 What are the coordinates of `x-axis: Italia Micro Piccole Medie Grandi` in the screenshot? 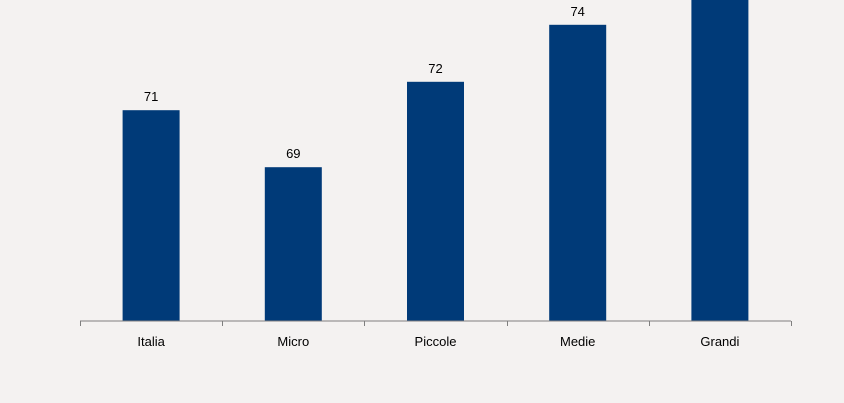 It's located at (436, 334).